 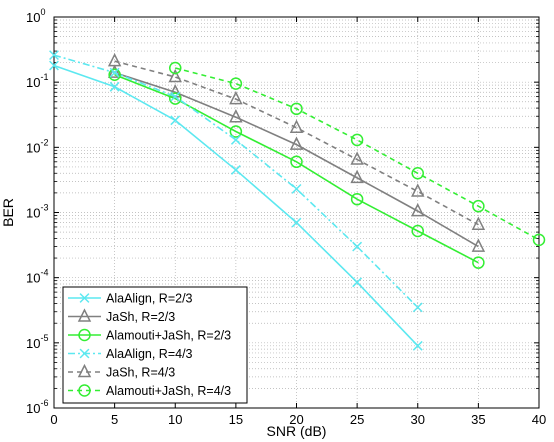 I want to click on legend-label: AlaAlign, R=4/3, so click(x=149, y=354).